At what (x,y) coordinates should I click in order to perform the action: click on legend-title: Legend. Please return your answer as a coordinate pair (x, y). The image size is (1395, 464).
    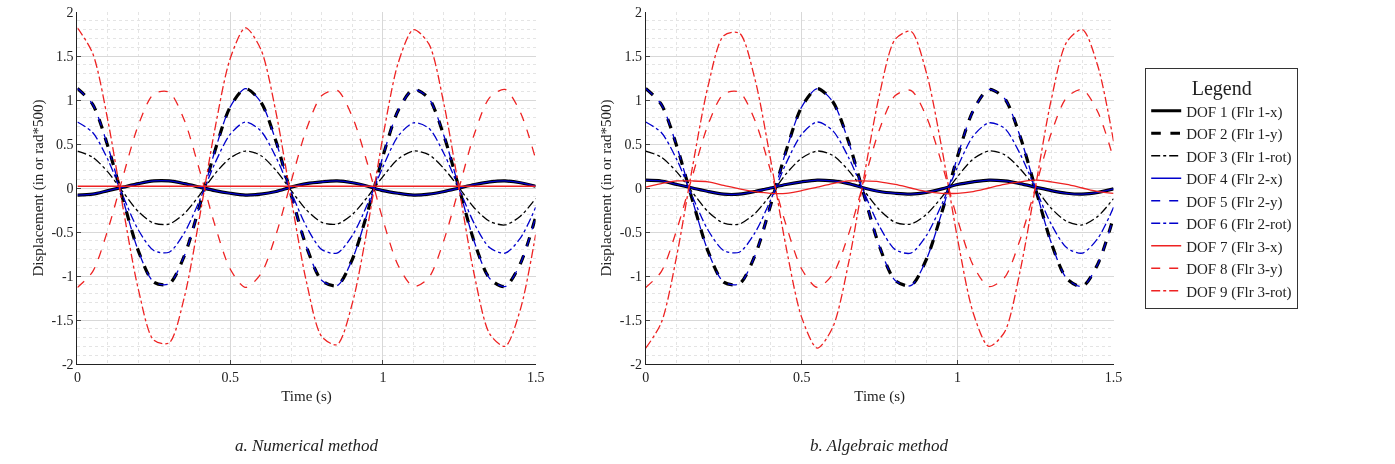
    Looking at the image, I should click on (1221, 88).